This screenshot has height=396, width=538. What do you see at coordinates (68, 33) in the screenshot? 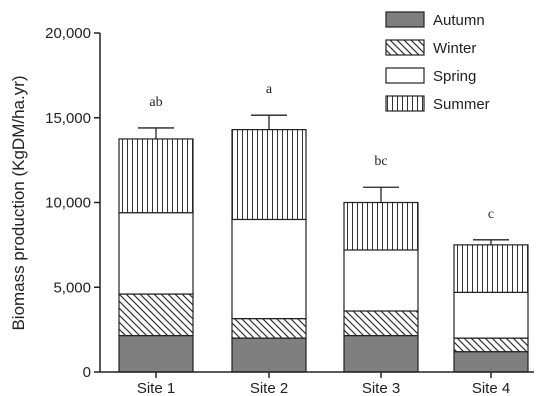
I see `y-tick-label: 20,000` at bounding box center [68, 33].